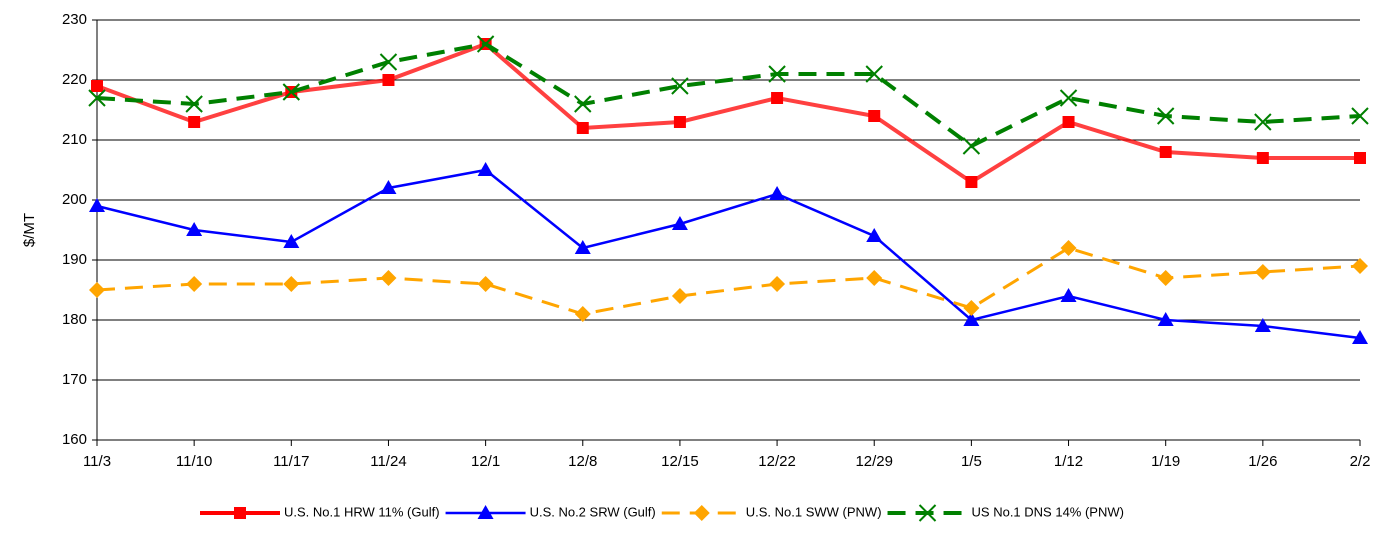 The height and width of the screenshot is (550, 1390). What do you see at coordinates (1360, 461) in the screenshot?
I see `x-tick-label: 2/2` at bounding box center [1360, 461].